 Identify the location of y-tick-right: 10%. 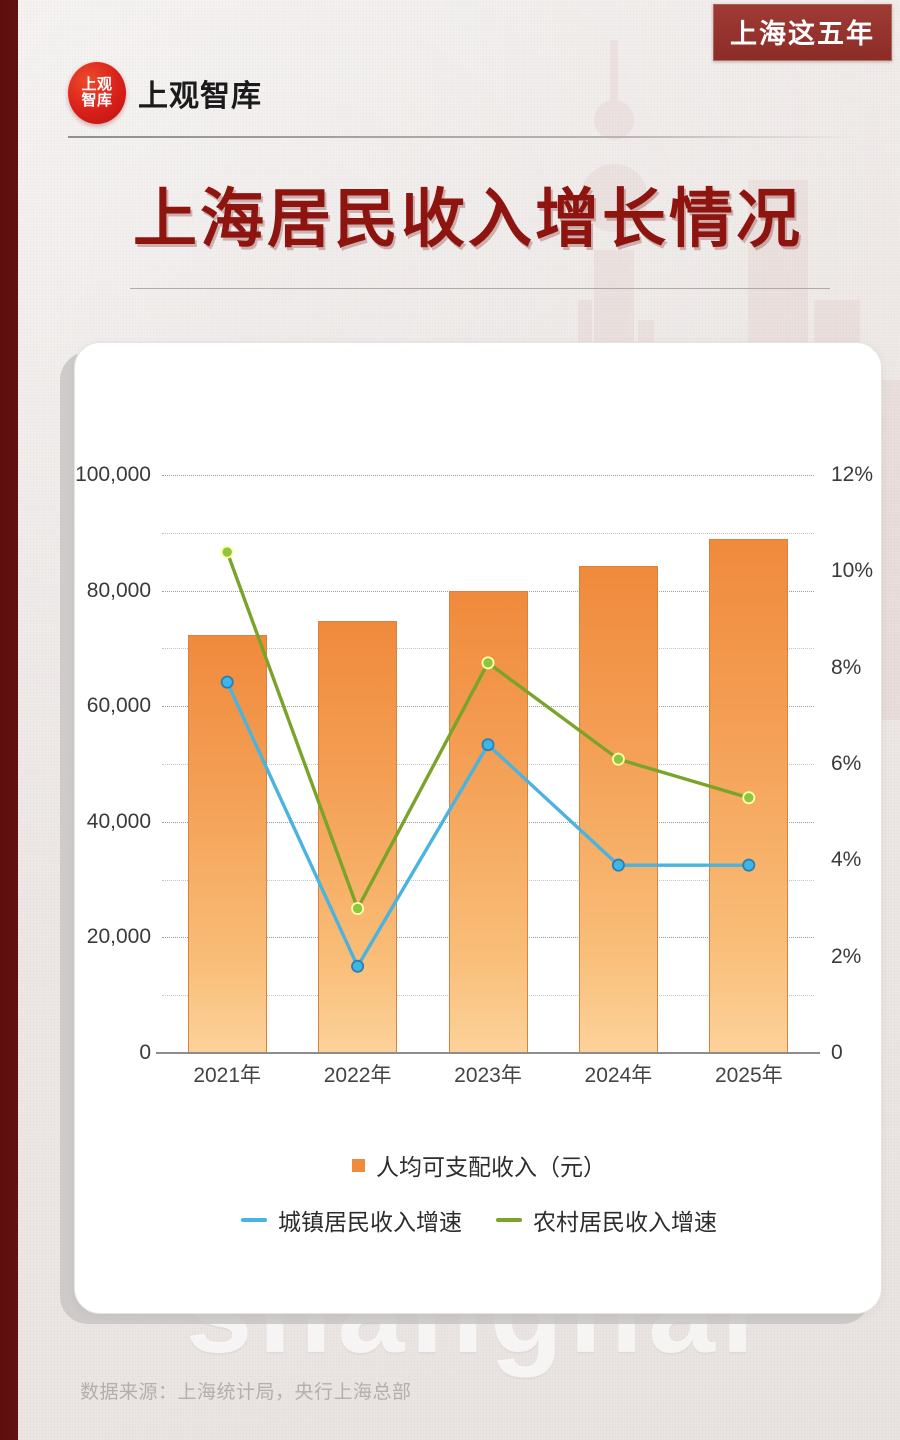
(852, 571).